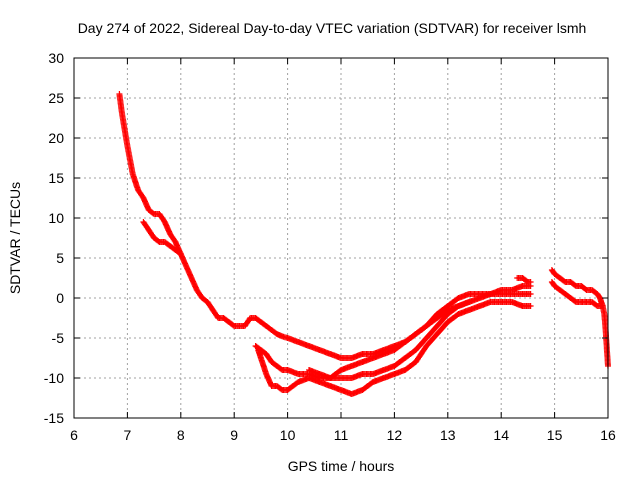 The image size is (640, 480). Describe the element at coordinates (74, 435) in the screenshot. I see `x-tick-label: 6` at that location.